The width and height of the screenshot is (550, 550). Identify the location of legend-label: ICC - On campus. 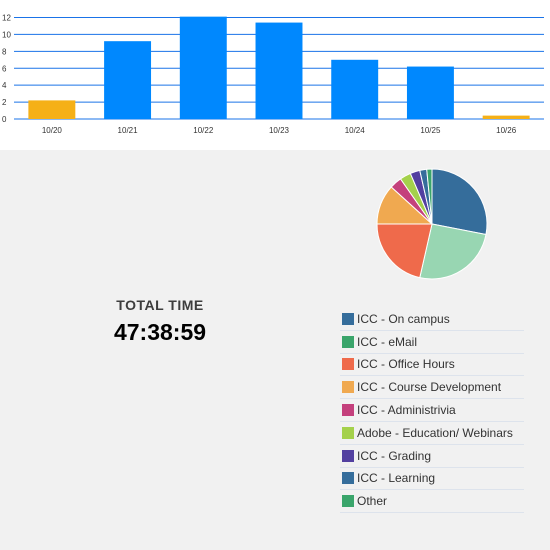
(403, 318).